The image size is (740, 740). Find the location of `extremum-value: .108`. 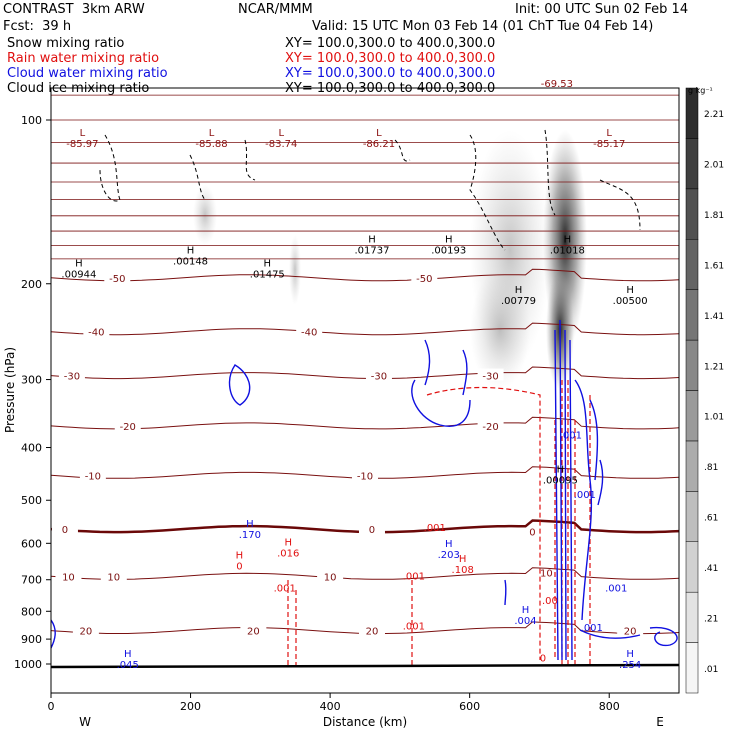

extremum-value: .108 is located at coordinates (463, 570).